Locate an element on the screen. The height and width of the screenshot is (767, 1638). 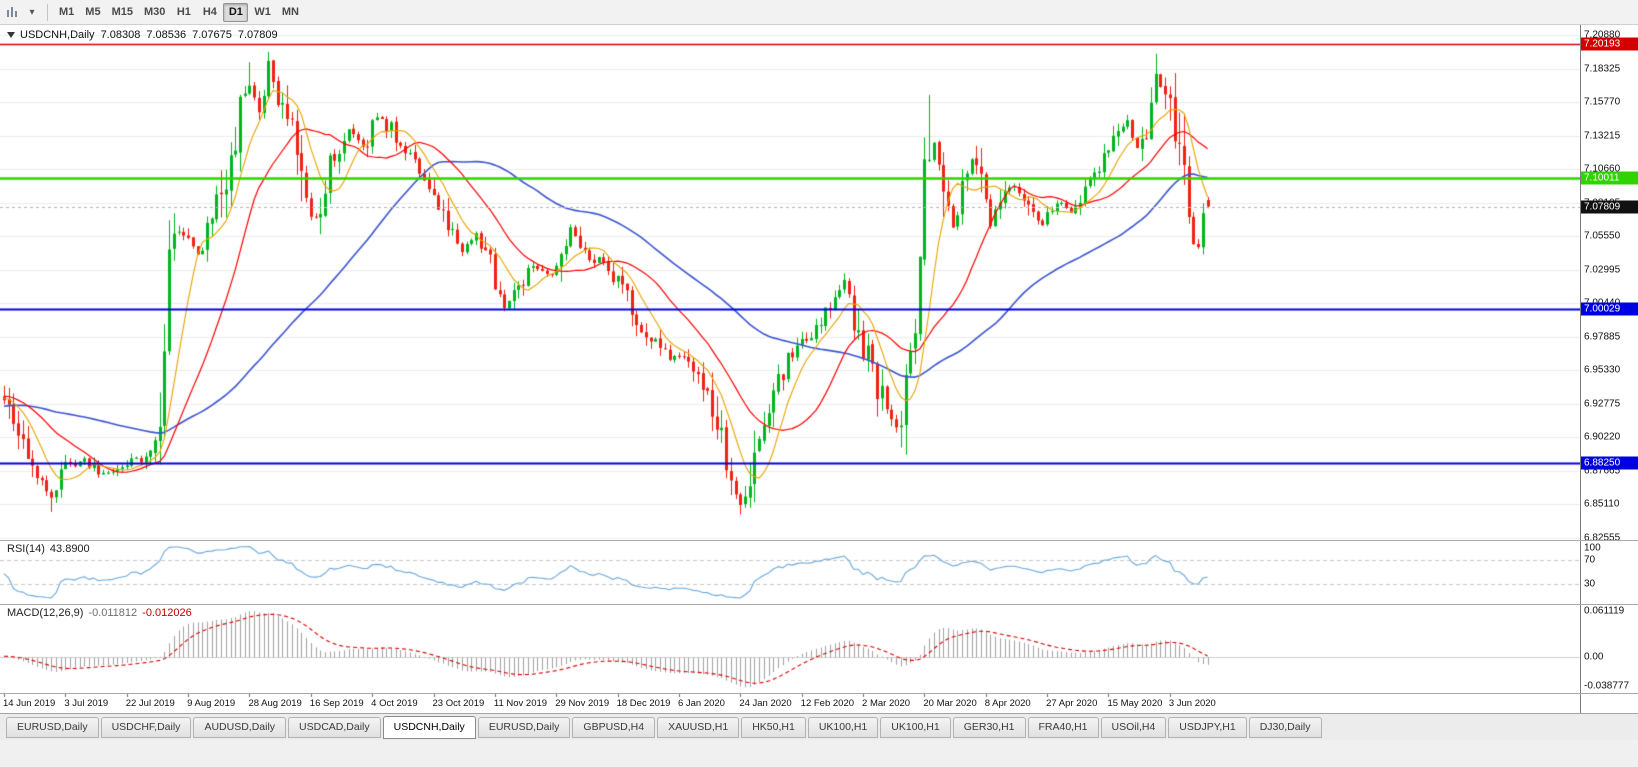
timeframe-button-m15: M15 is located at coordinates (122, 12).